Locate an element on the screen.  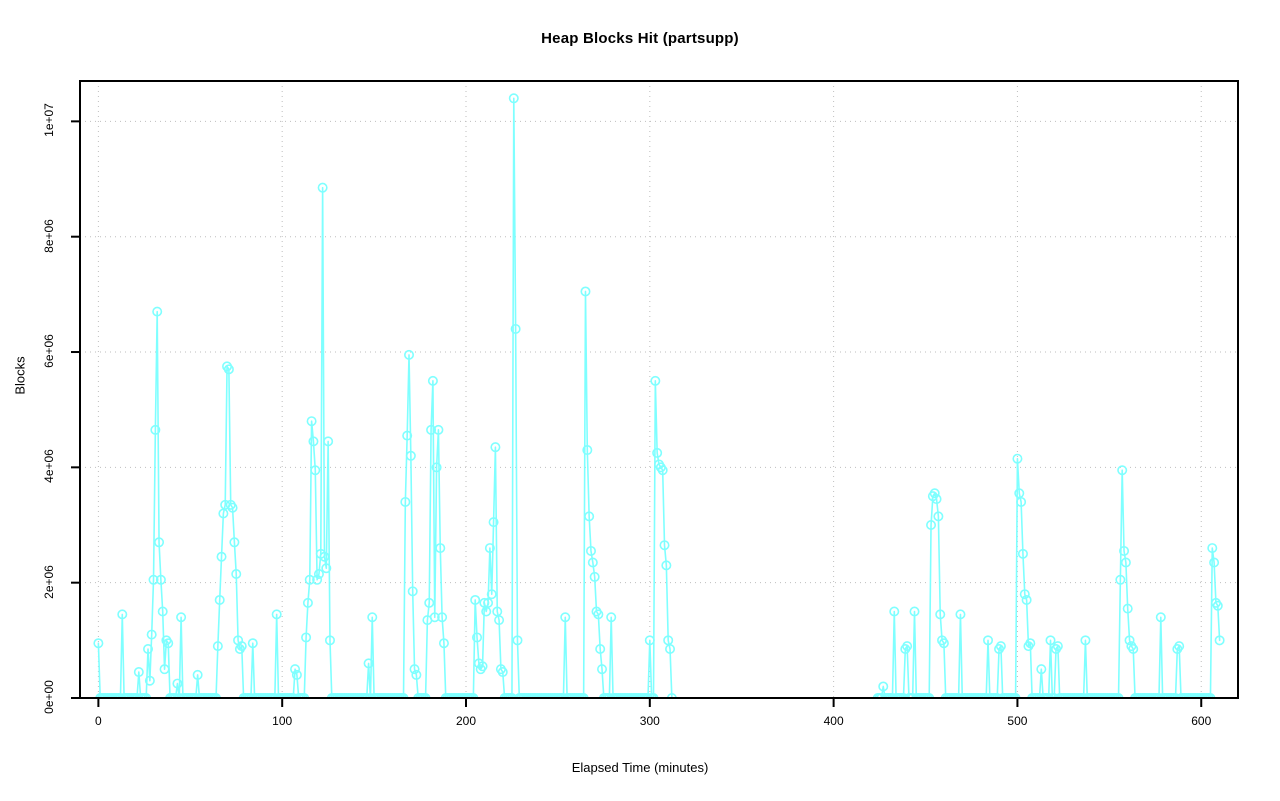
y-tick-label: 1e+07 is located at coordinates (49, 120).